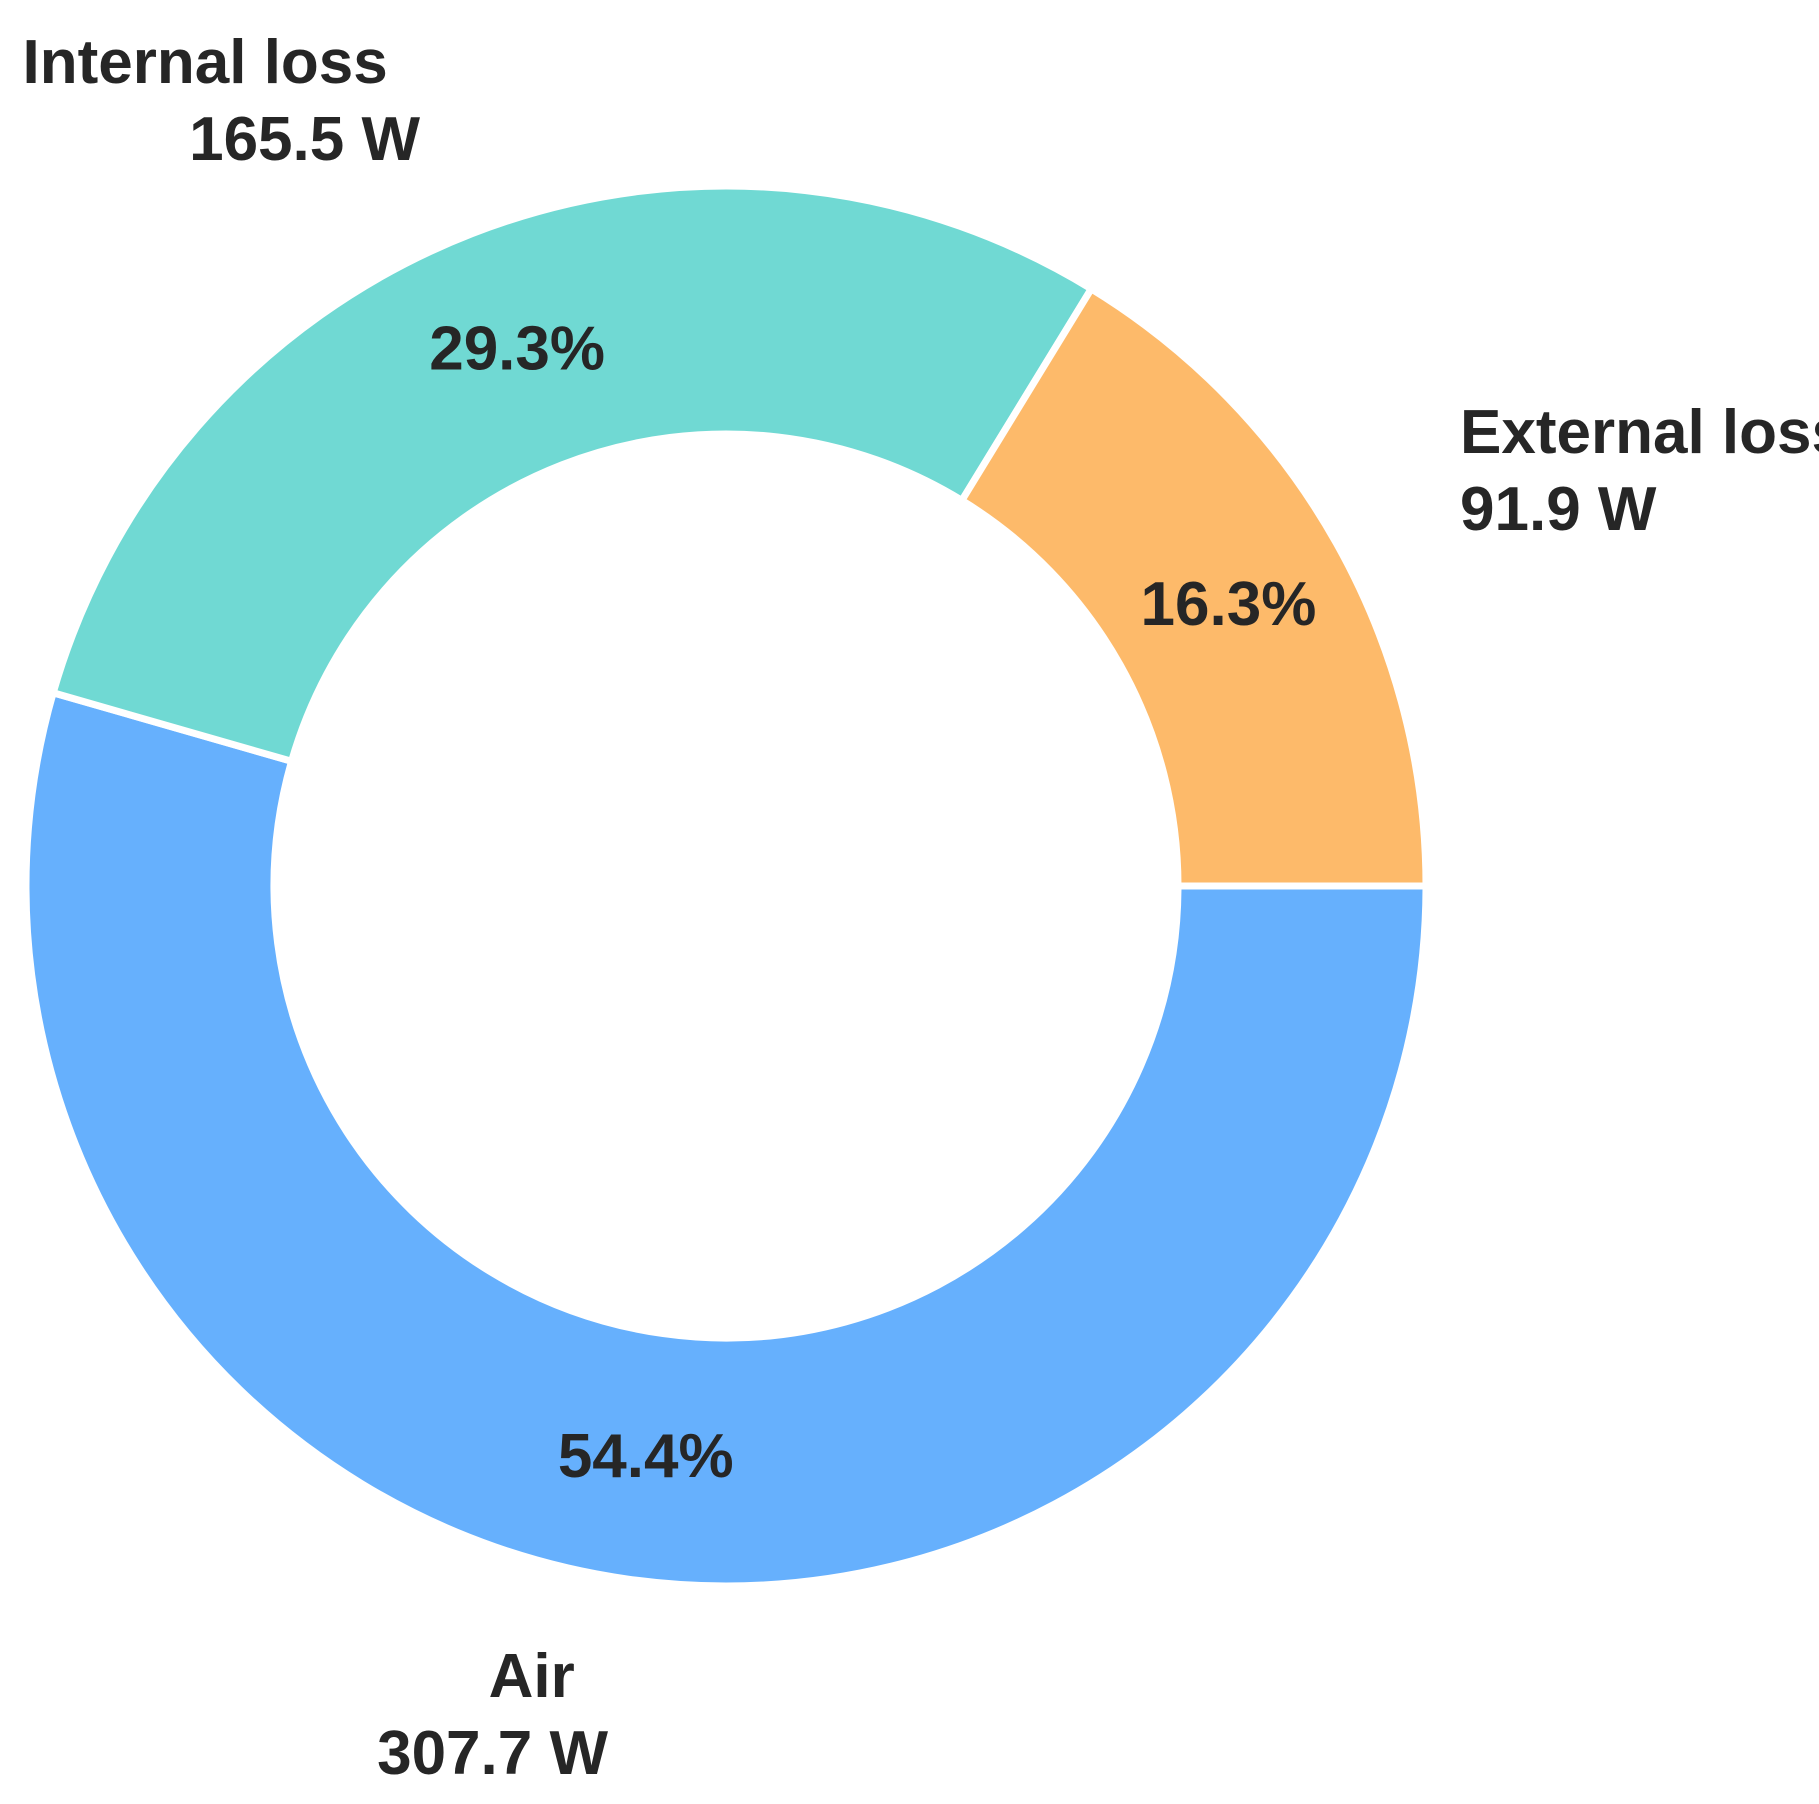 The image size is (1819, 1804). What do you see at coordinates (532, 1676) in the screenshot?
I see `label-air-name: Air` at bounding box center [532, 1676].